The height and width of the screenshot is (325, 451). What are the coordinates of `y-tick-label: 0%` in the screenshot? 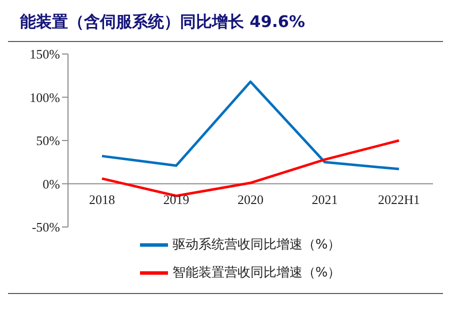 It's located at (51, 184).